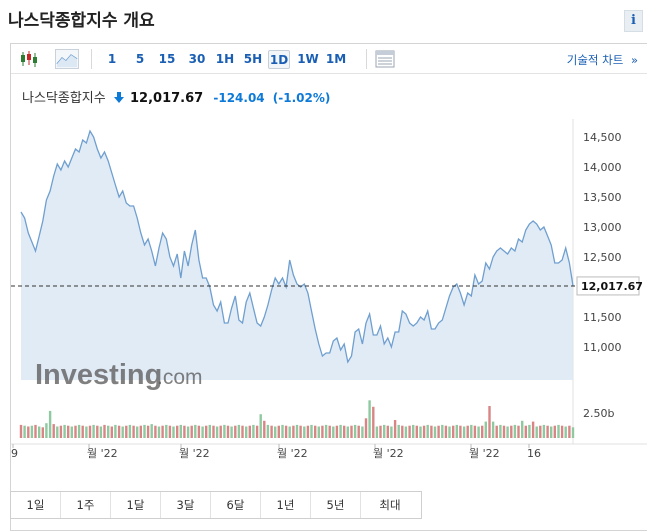 The image size is (647, 531). What do you see at coordinates (308, 59) in the screenshot?
I see `period-button-1w: 1W` at bounding box center [308, 59].